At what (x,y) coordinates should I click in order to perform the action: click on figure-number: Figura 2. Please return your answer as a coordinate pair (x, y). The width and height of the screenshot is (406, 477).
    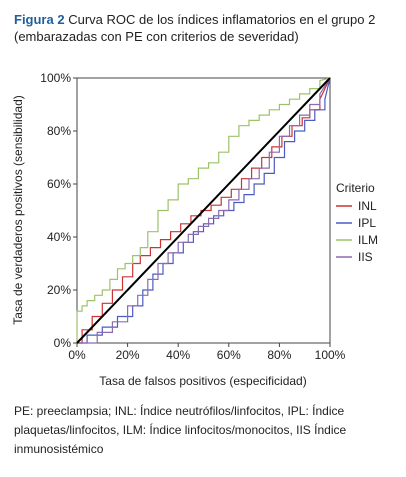
    Looking at the image, I should click on (39, 19).